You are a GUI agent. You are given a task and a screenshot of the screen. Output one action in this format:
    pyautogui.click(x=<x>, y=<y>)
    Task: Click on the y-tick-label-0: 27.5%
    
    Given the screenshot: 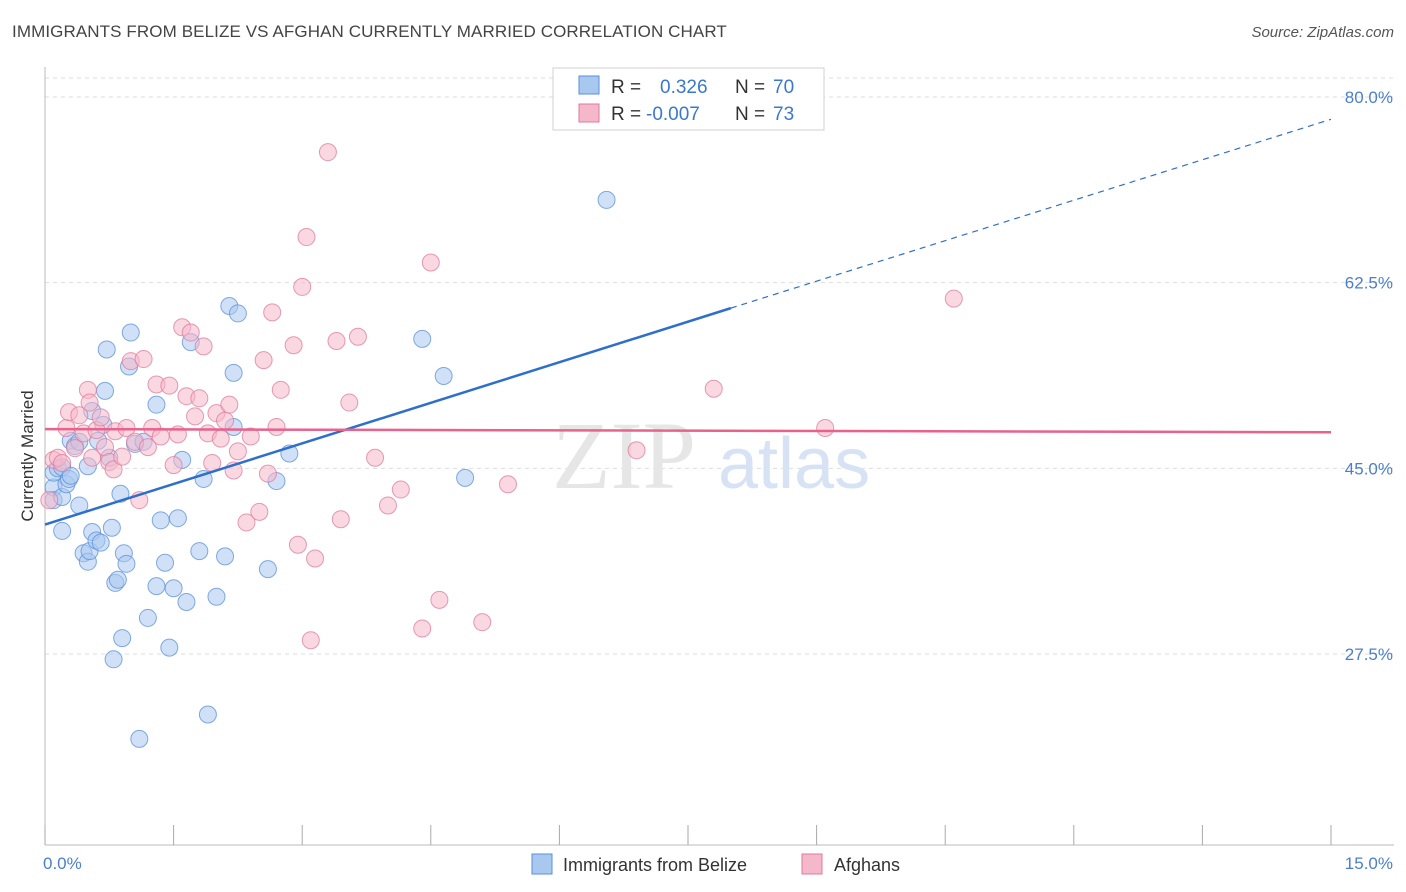 What is the action you would take?
    pyautogui.click(x=1369, y=654)
    